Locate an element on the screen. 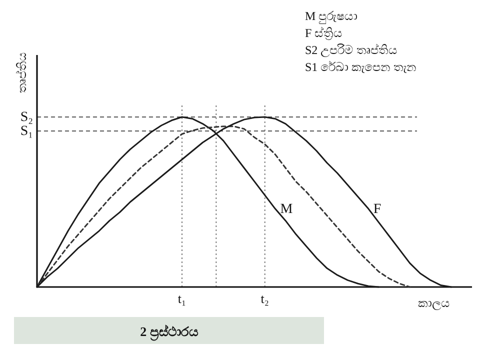 The image size is (500, 349). text: S2 උපරිම තෘප්තිය is located at coordinates (351, 50).